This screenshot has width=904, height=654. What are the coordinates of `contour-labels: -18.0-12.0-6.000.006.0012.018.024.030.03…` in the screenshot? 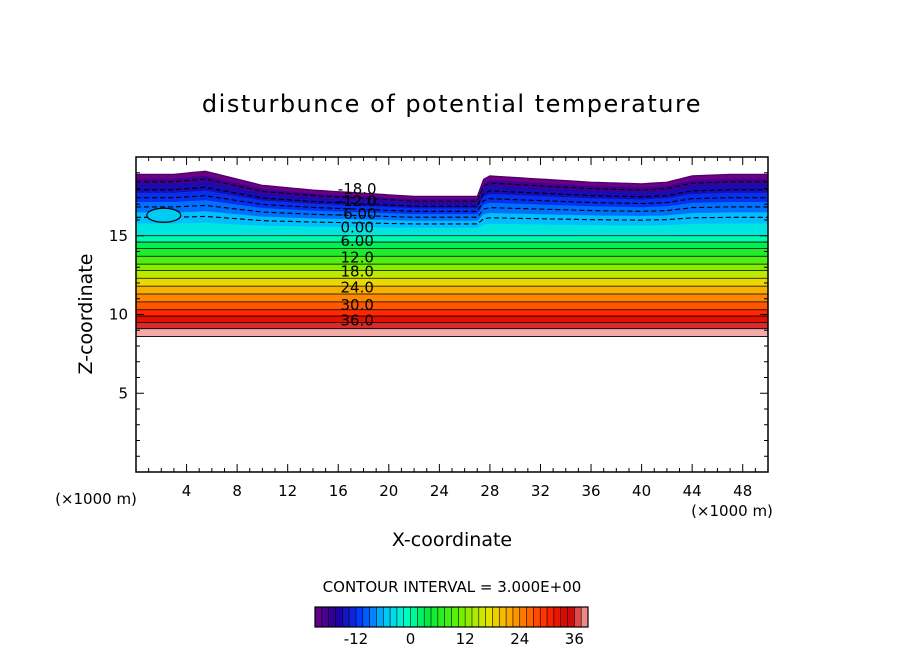 It's located at (357, 255).